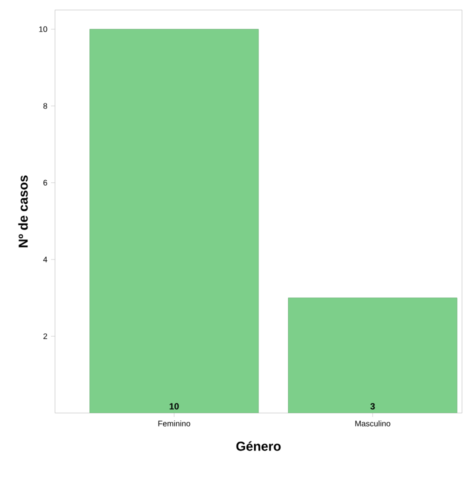 Image resolution: width=468 pixels, height=478 pixels. I want to click on data-label: 10, so click(174, 406).